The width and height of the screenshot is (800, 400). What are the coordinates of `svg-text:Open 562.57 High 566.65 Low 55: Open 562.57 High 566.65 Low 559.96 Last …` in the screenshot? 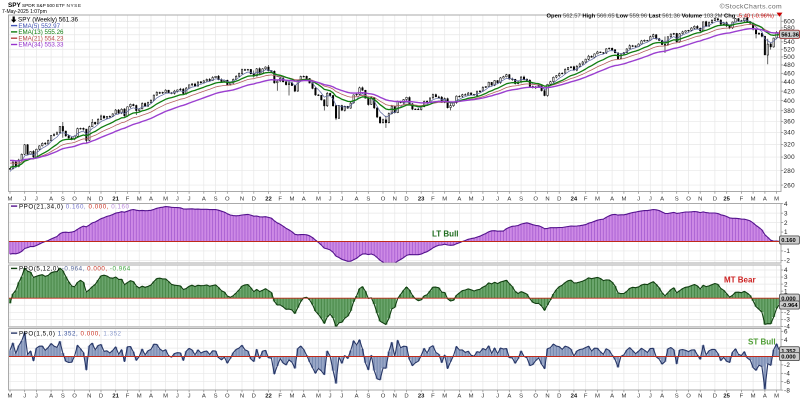 It's located at (661, 16).